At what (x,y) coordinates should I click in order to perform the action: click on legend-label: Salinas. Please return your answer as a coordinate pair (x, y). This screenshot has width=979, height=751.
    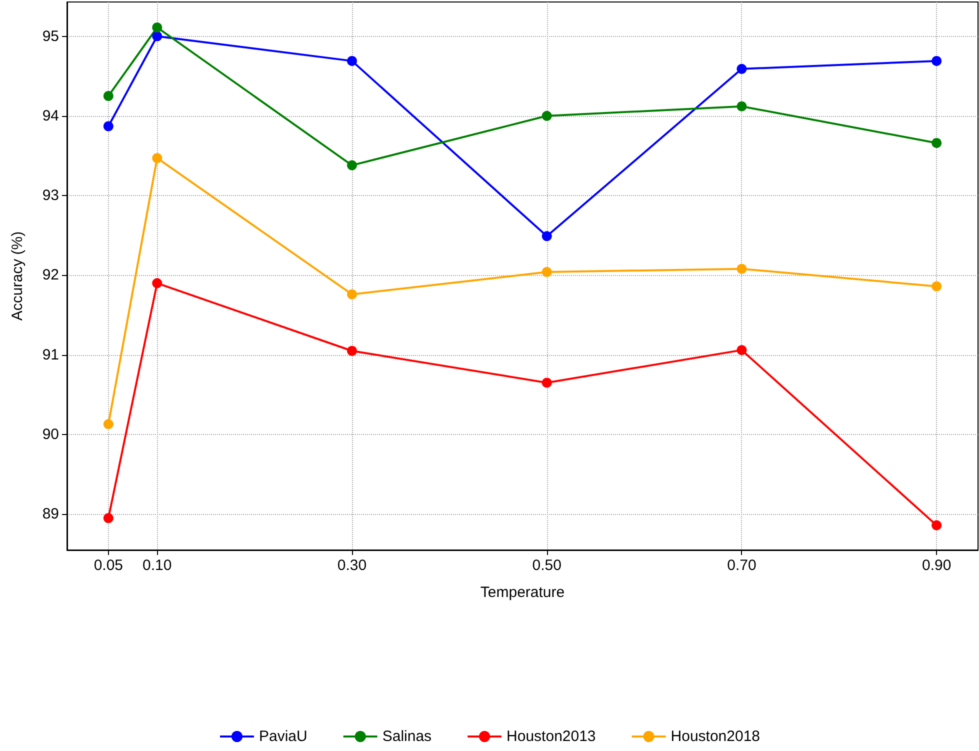
    Looking at the image, I should click on (407, 736).